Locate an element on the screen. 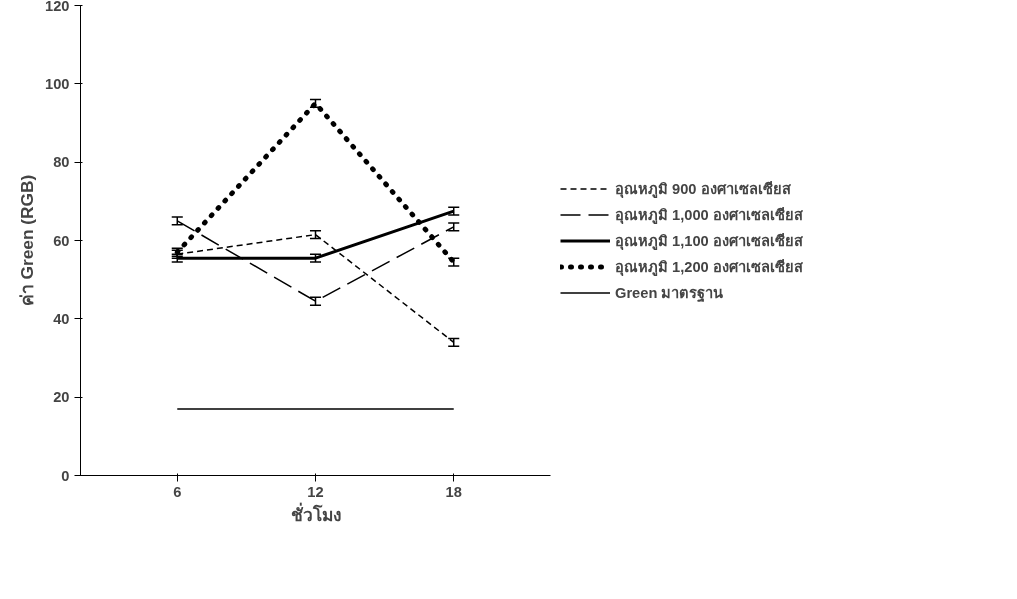 Image resolution: width=1017 pixels, height=599 pixels. x-tick-label: 12 is located at coordinates (315, 491).